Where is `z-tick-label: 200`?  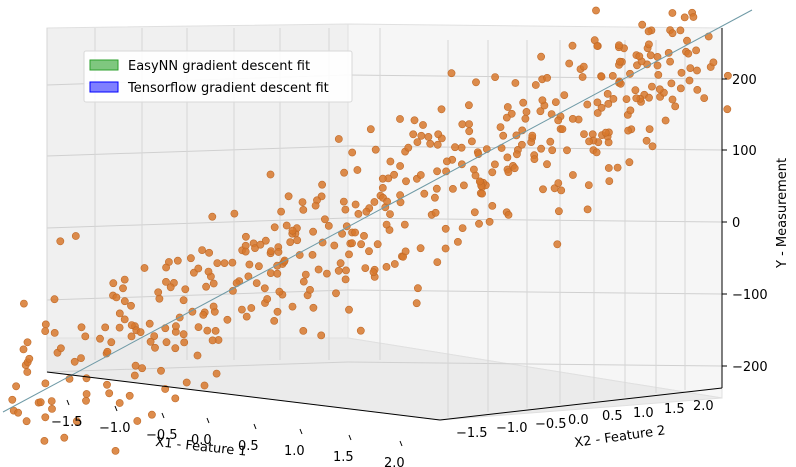 z-tick-label: 200 is located at coordinates (744, 80).